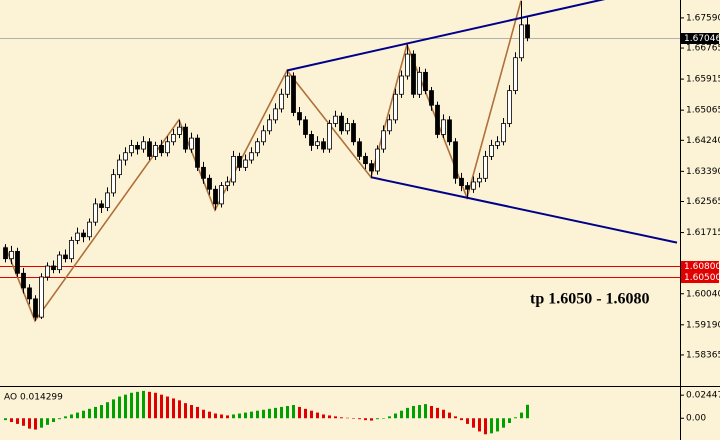 The image size is (720, 440). What do you see at coordinates (703, 233) in the screenshot?
I see `y-tick-label: 1.61715` at bounding box center [703, 233].